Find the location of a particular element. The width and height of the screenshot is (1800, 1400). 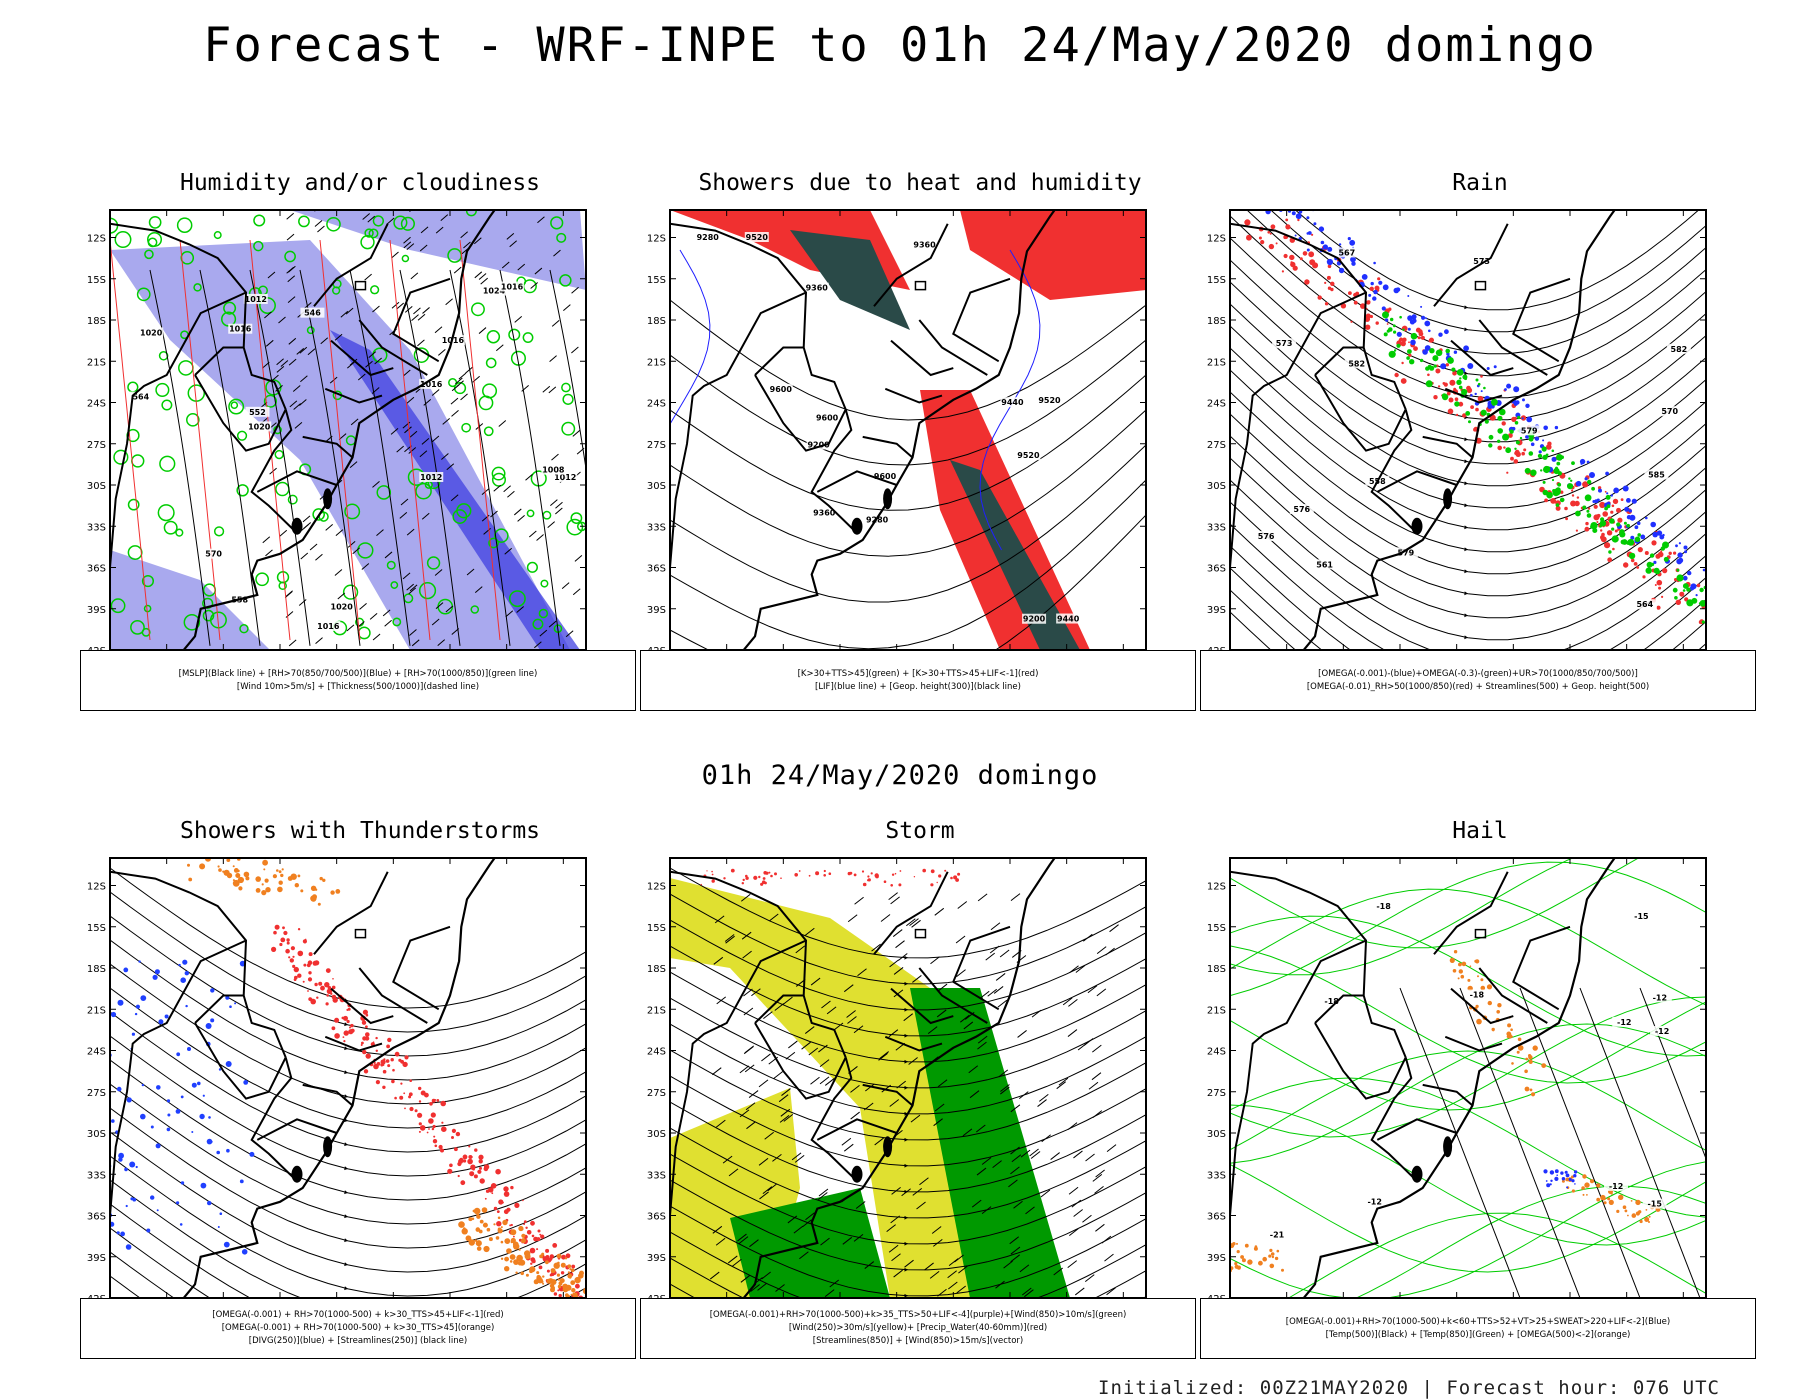

contour-label: 552 is located at coordinates (257, 412).